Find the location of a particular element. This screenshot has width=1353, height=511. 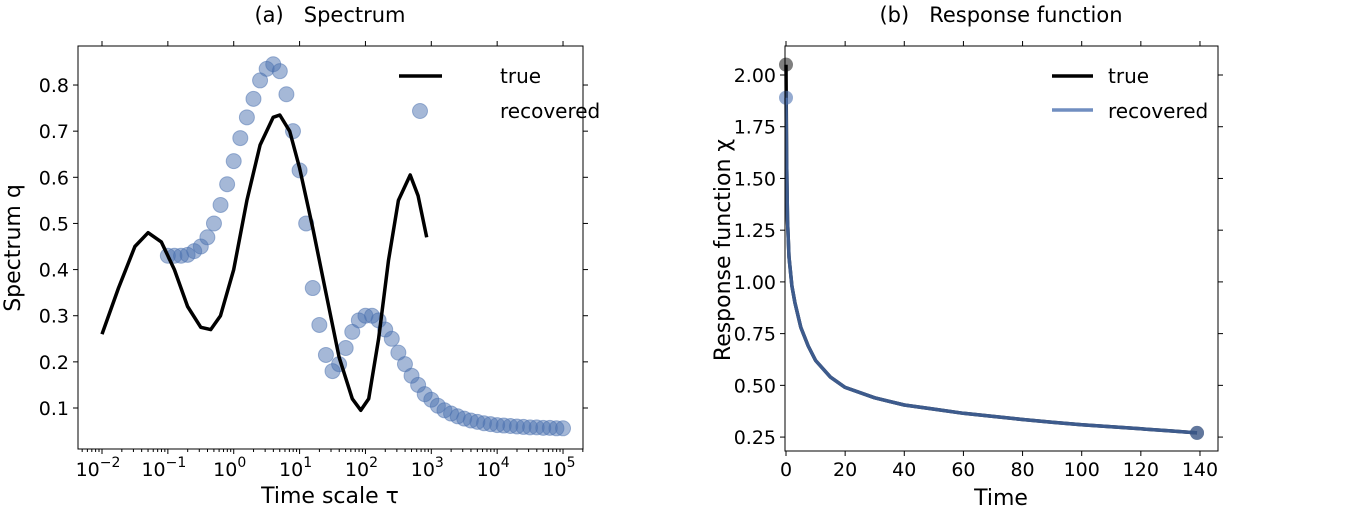

x-tick-label: 60 is located at coordinates (963, 470).